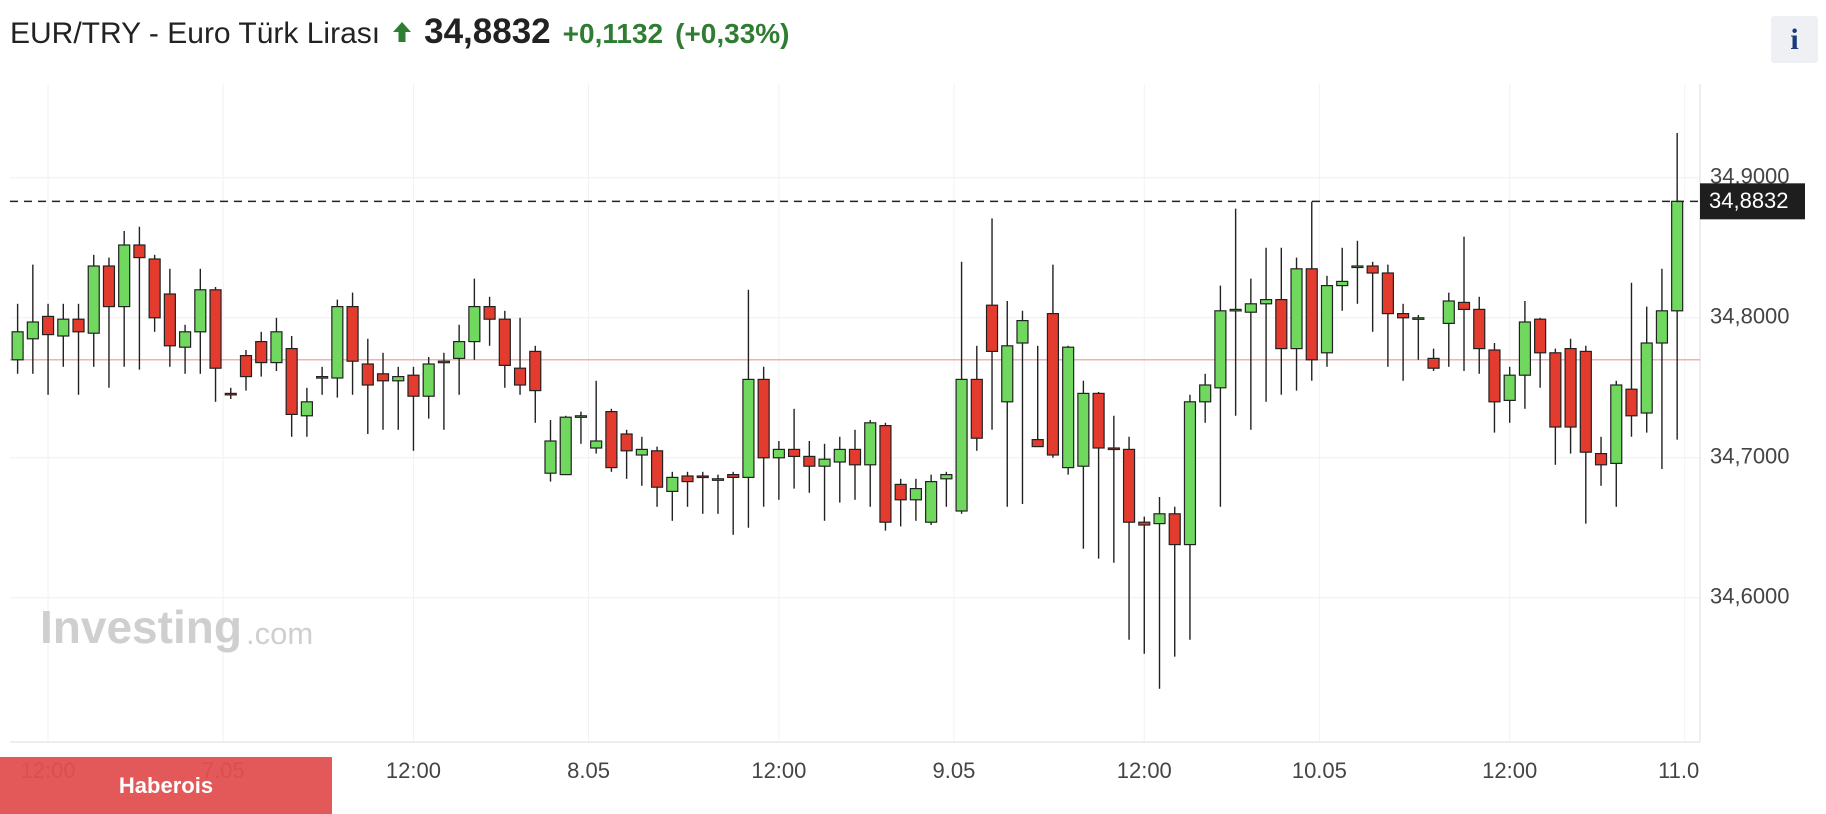 This screenshot has height=814, width=1826. Describe the element at coordinates (166, 785) in the screenshot. I see `badge: Haberois` at that location.